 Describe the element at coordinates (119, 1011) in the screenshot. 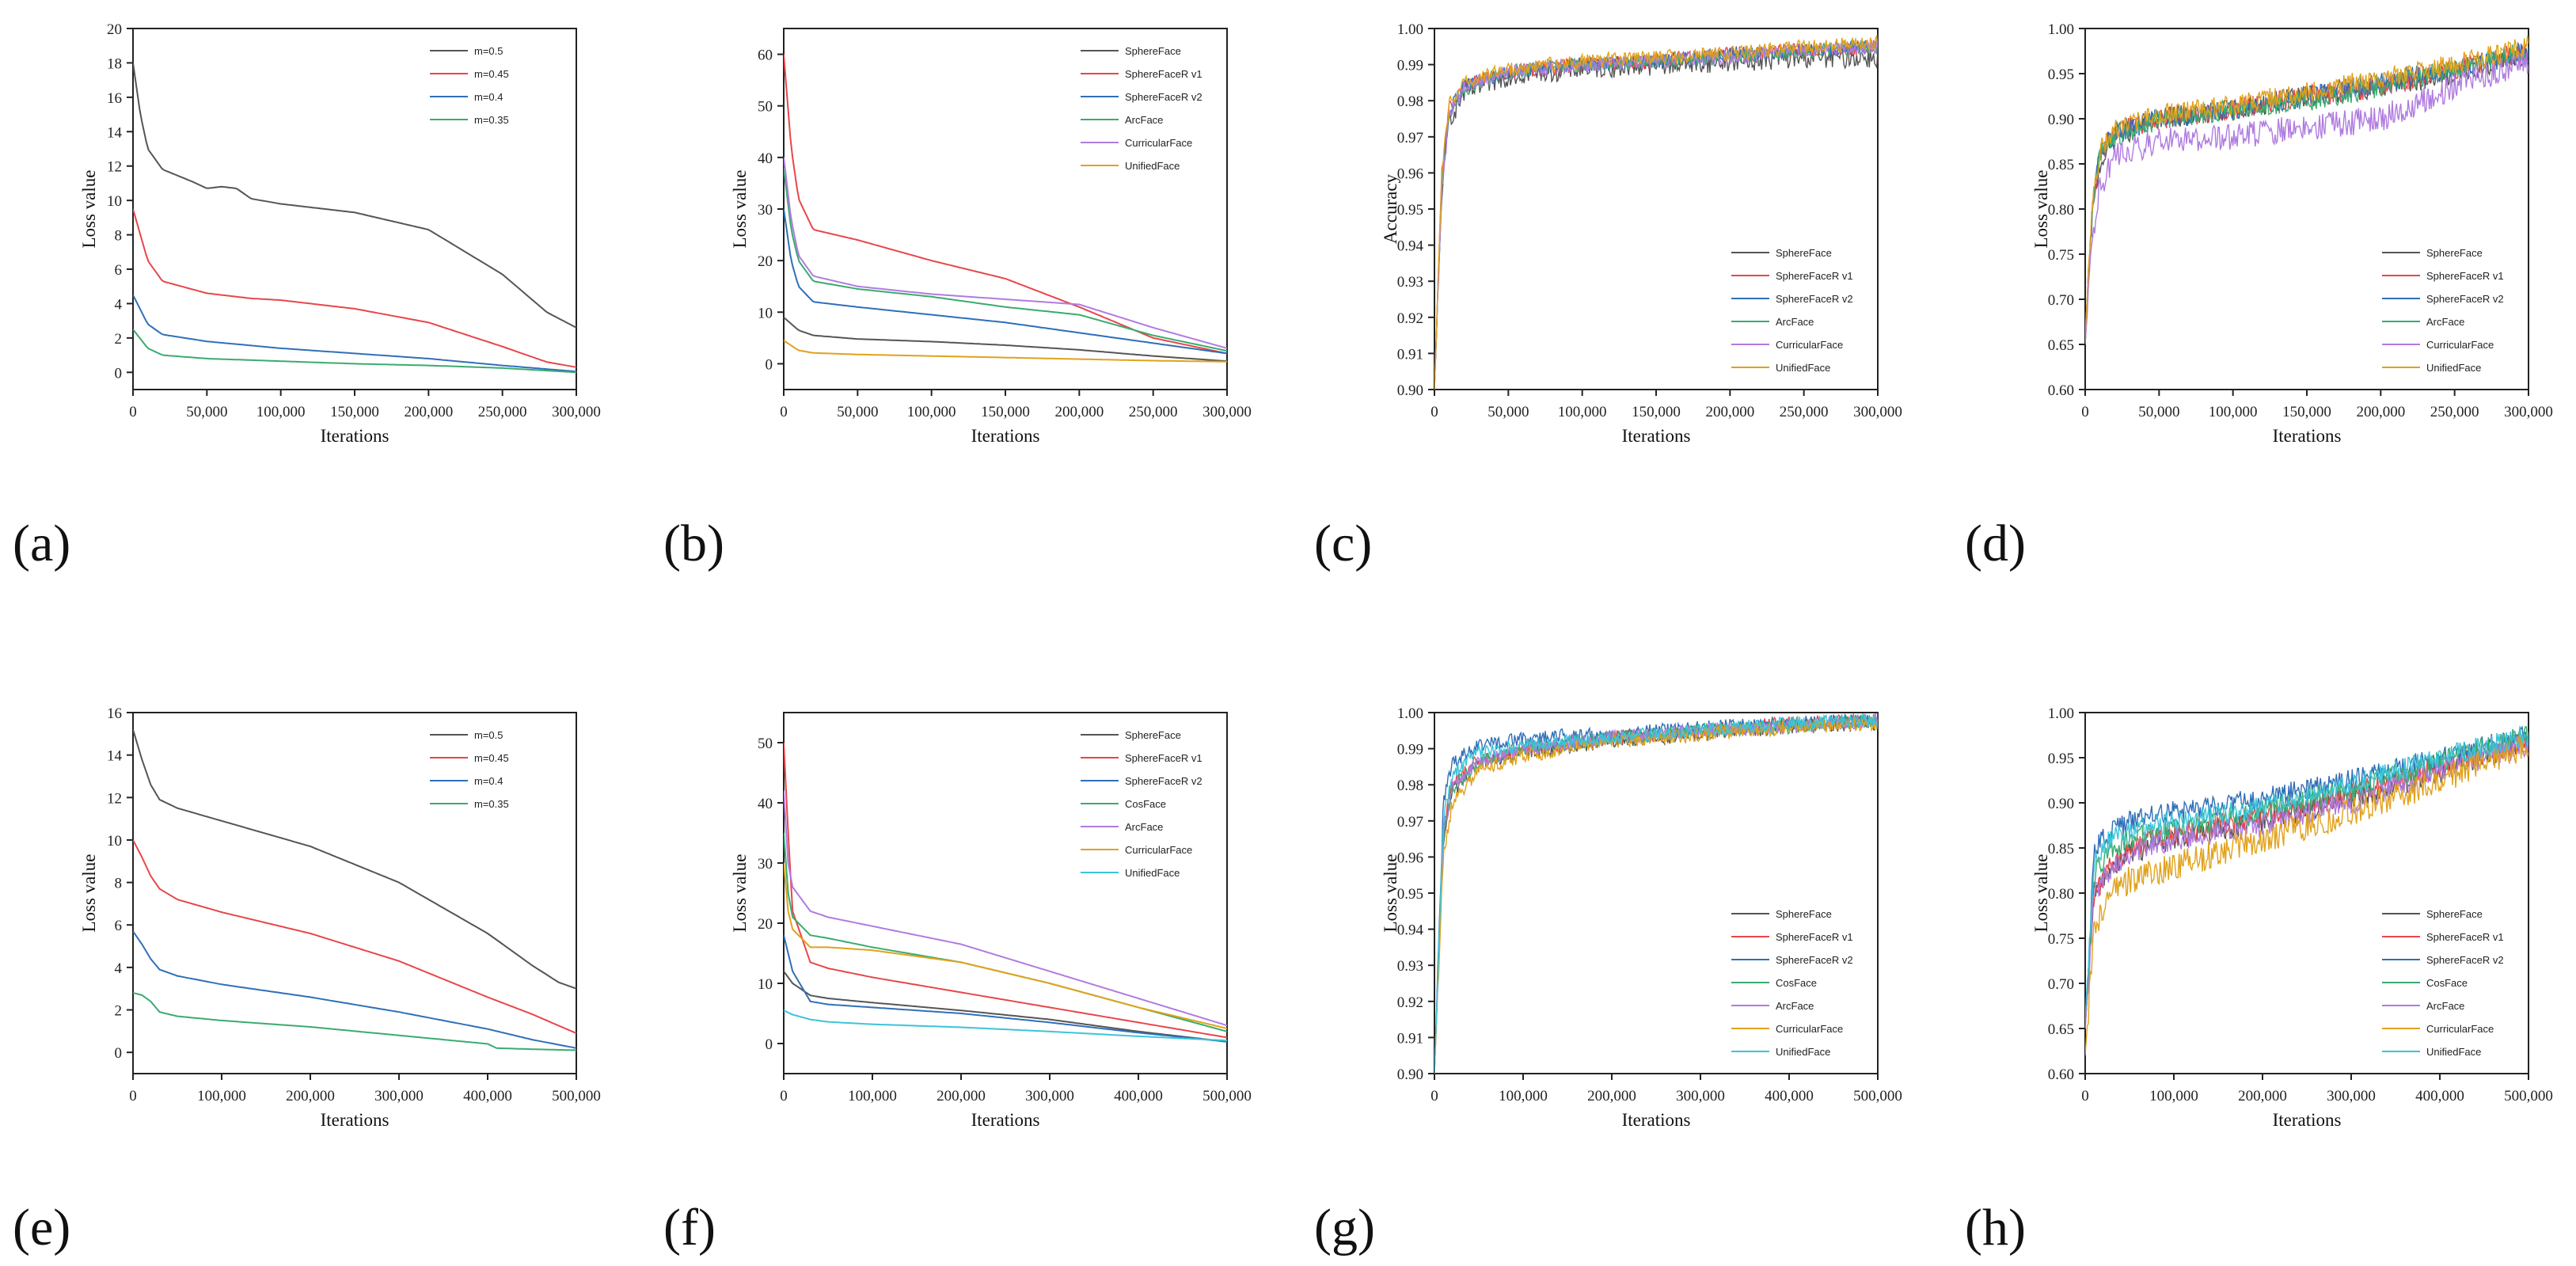

I see `y-tick-label: 2` at that location.